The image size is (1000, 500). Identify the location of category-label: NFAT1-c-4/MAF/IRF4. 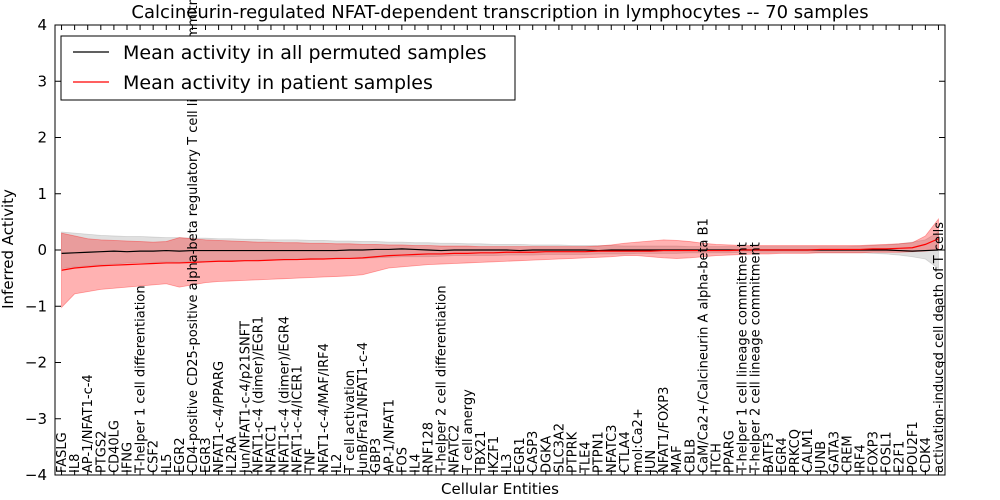
(324, 408).